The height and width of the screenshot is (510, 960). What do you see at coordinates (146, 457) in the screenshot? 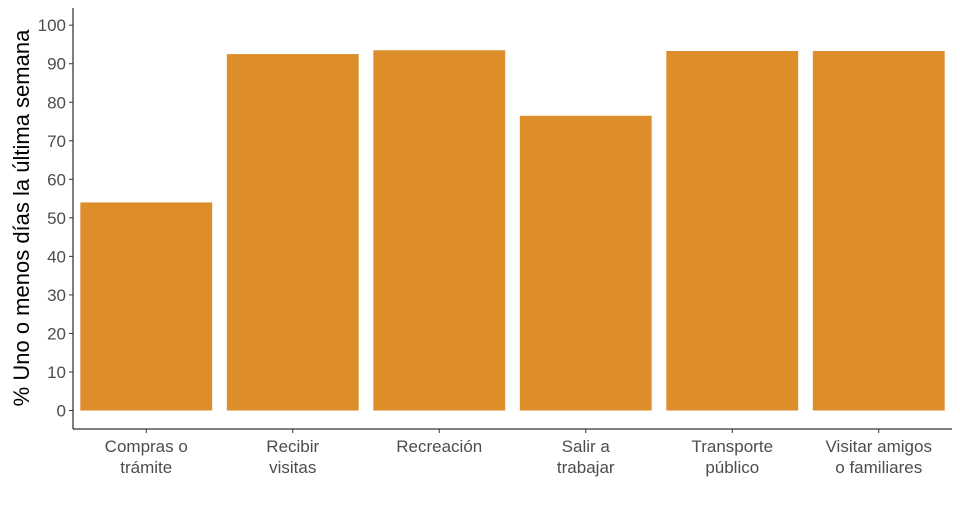
I see `x-tick-label: Compras o trámite` at bounding box center [146, 457].